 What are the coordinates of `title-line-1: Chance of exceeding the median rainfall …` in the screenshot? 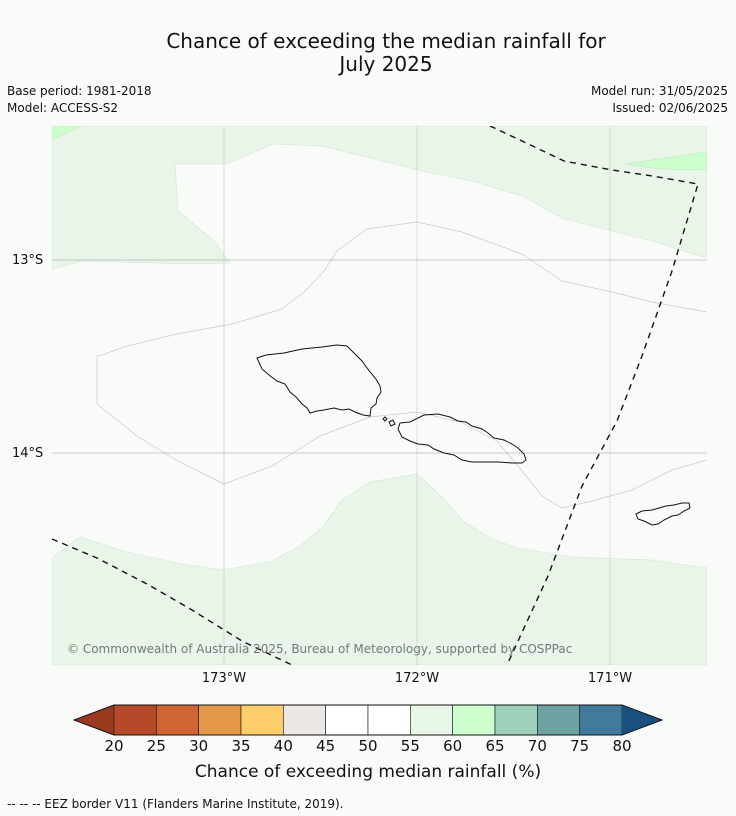 It's located at (386, 41).